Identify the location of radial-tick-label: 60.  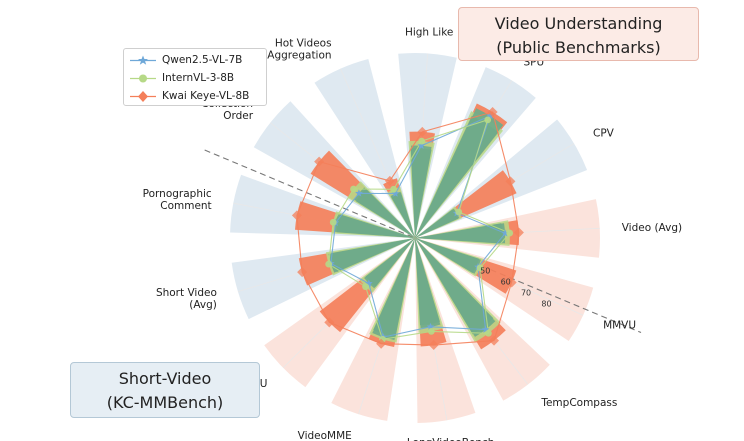
(506, 282).